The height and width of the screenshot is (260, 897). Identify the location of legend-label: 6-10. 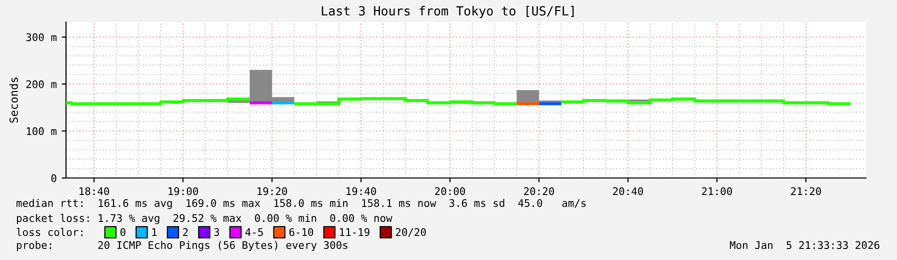
(301, 232).